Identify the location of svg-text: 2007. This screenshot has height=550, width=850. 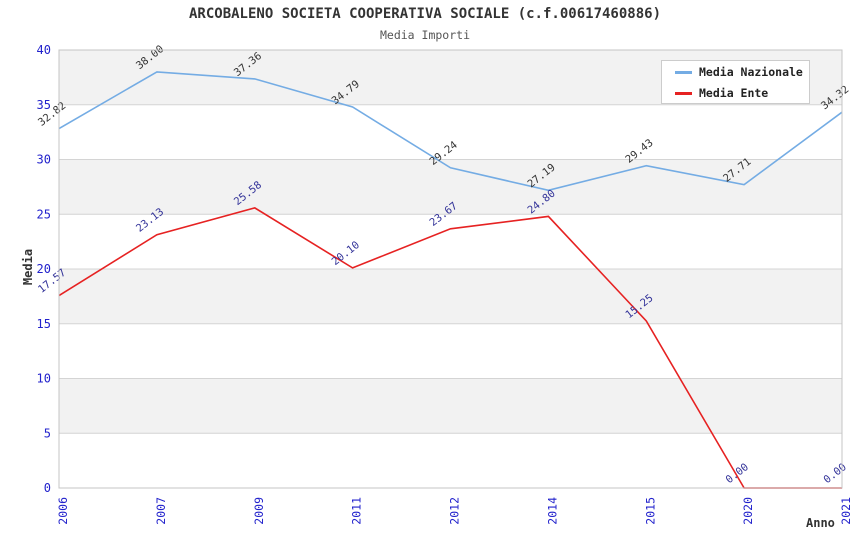
(161, 511).